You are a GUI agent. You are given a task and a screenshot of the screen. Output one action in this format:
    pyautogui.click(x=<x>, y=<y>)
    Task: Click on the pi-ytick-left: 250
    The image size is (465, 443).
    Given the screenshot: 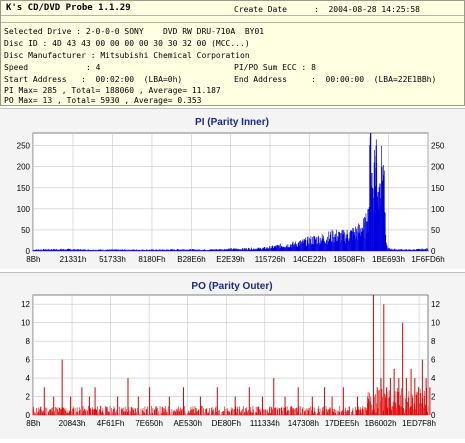 What is the action you would take?
    pyautogui.click(x=24, y=146)
    